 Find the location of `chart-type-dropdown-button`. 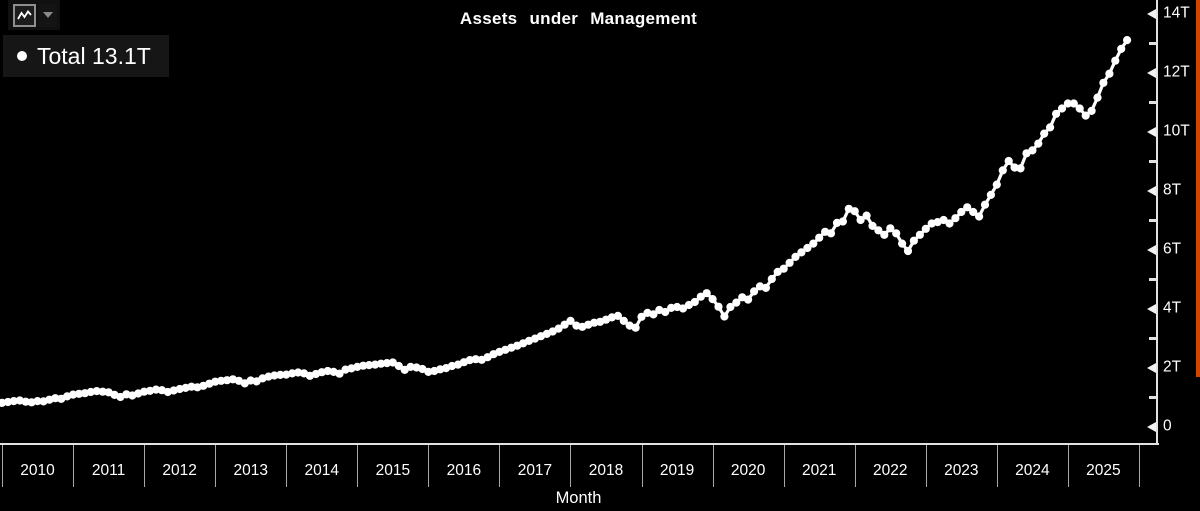

chart-type-dropdown-button is located at coordinates (48, 15).